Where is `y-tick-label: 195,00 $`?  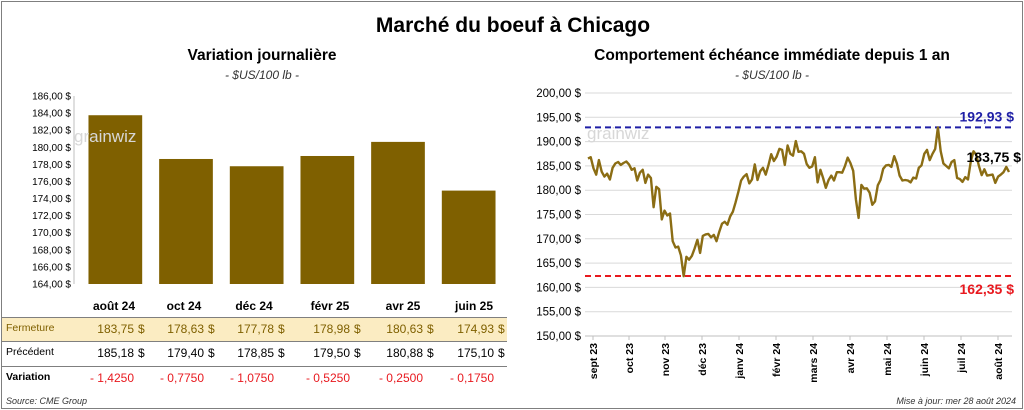 y-tick-label: 195,00 $ is located at coordinates (558, 118).